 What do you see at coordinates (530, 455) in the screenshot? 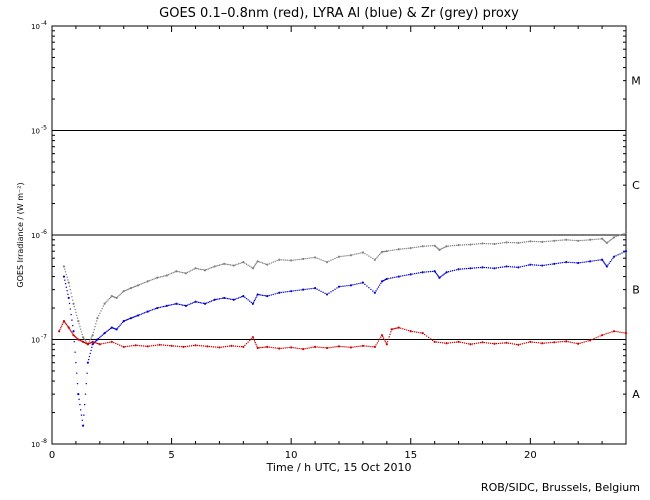
I see `x-tick-label: 20` at bounding box center [530, 455].